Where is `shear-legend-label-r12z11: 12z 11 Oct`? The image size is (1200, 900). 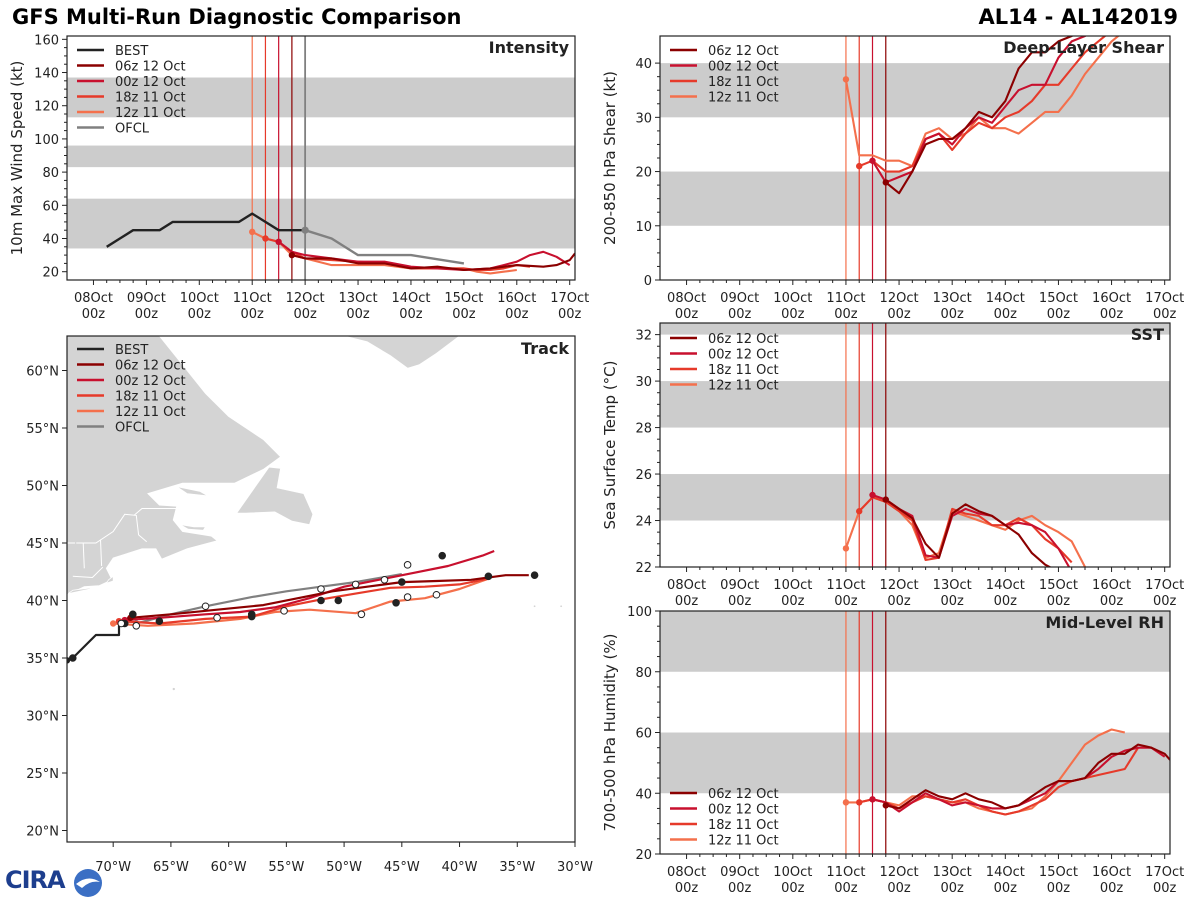
shear-legend-label-r12z11: 12z 11 Oct is located at coordinates (743, 98).